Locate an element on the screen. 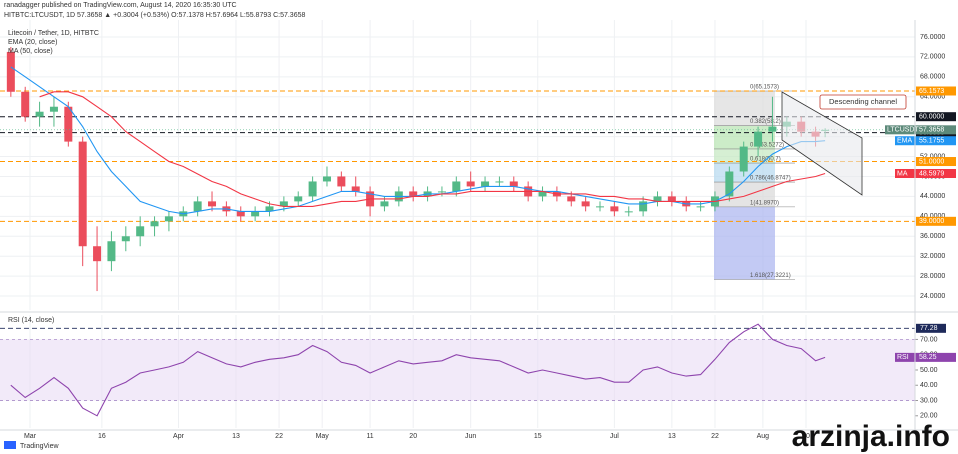  legend-ma: MA (50, close) is located at coordinates (30, 51).